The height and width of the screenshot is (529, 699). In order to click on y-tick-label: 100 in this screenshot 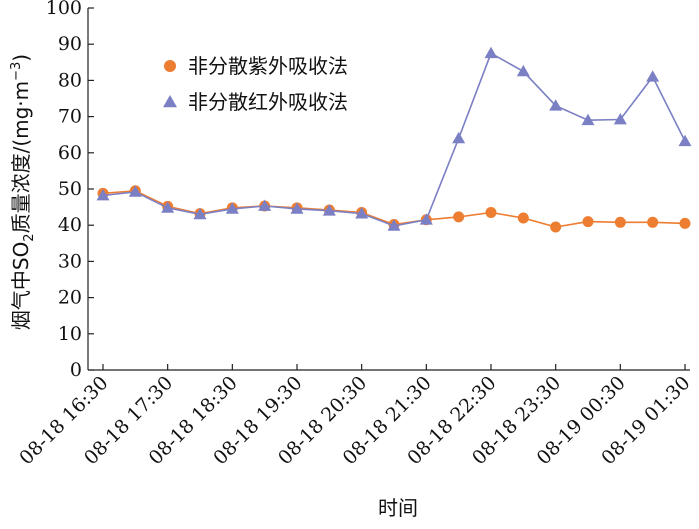, I will do `click(64, 9)`.